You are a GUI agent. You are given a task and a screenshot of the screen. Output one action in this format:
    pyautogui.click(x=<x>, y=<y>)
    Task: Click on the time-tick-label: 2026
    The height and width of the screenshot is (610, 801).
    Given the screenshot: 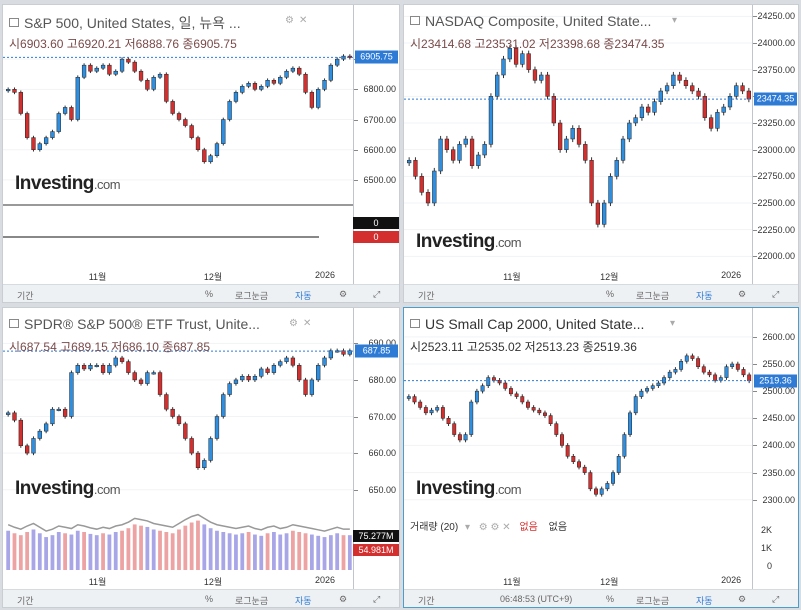 What is the action you would take?
    pyautogui.click(x=325, y=580)
    